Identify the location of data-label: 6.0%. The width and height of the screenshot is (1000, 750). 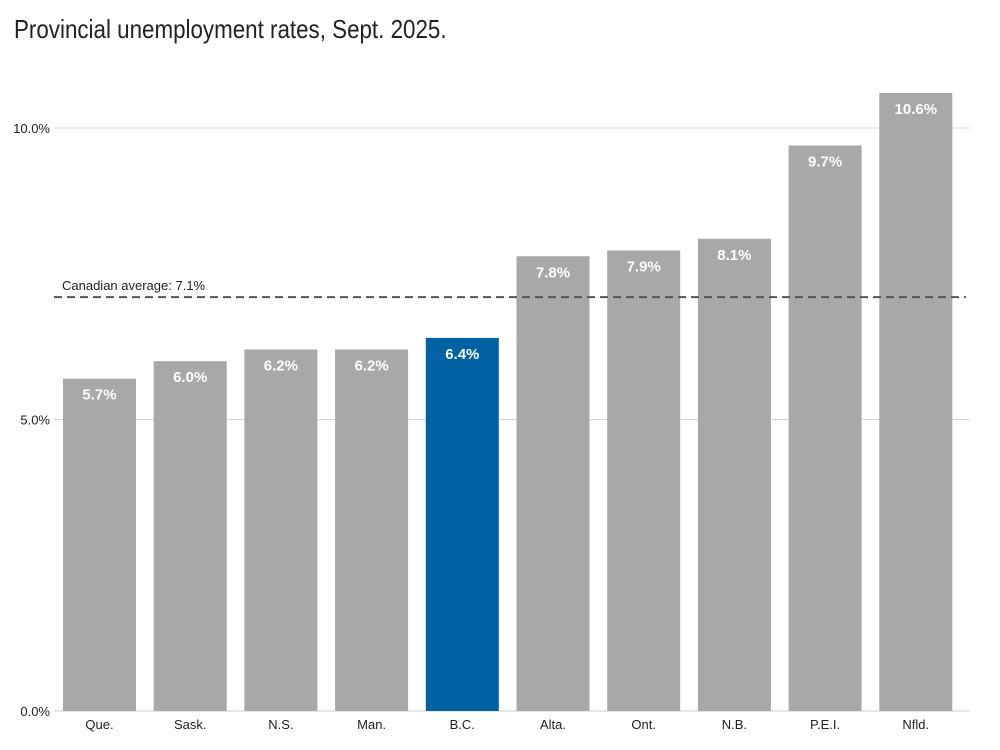
(190, 377).